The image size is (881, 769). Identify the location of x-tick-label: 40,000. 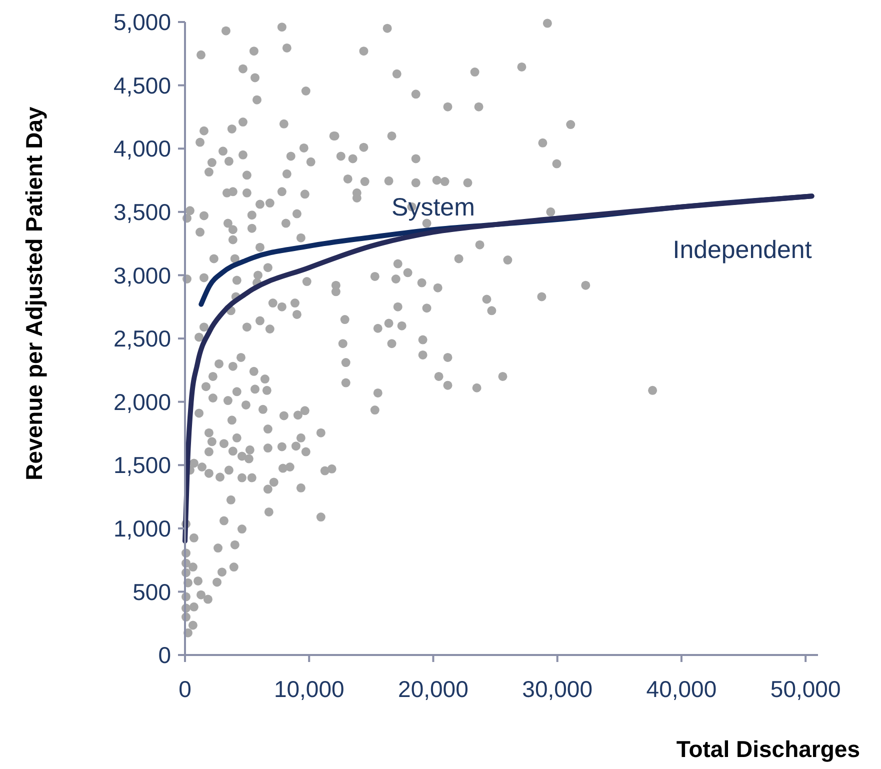
(681, 689).